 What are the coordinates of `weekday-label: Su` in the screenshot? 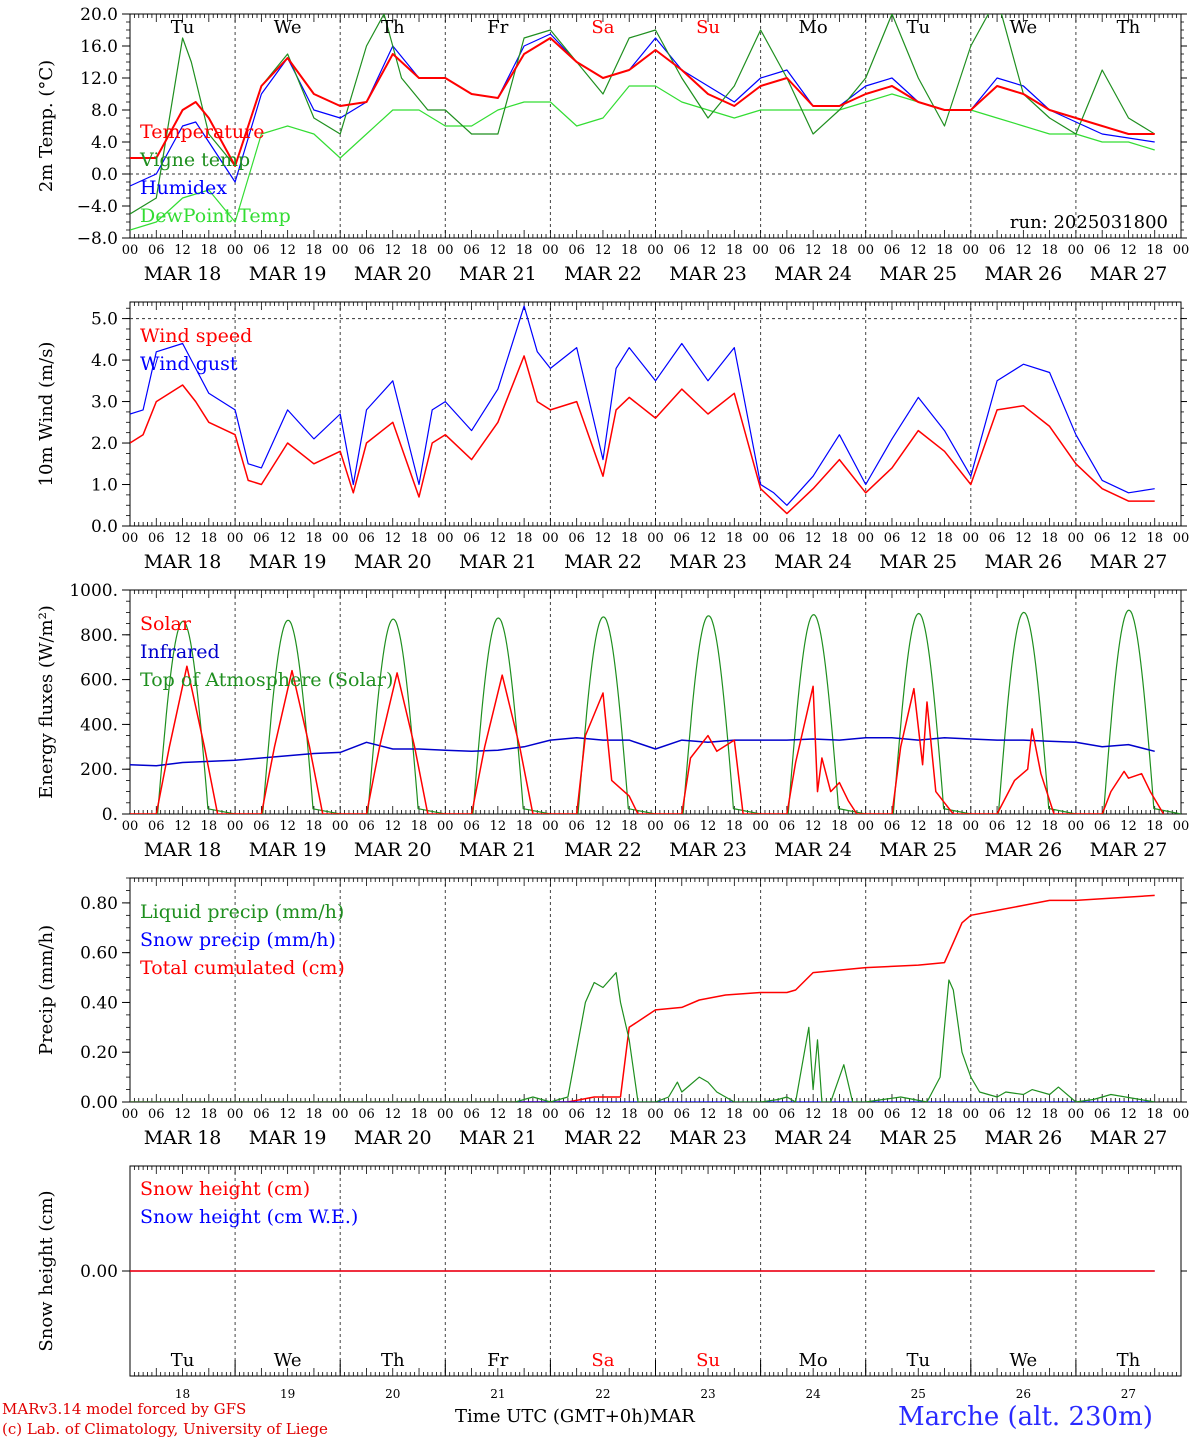 It's located at (708, 27).